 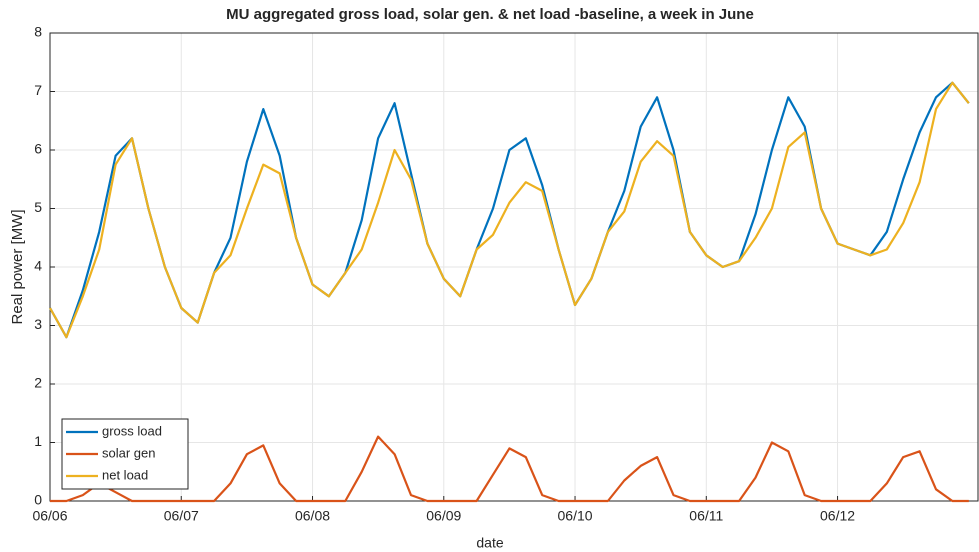 What do you see at coordinates (38, 266) in the screenshot?
I see `y-tick-label: 4` at bounding box center [38, 266].